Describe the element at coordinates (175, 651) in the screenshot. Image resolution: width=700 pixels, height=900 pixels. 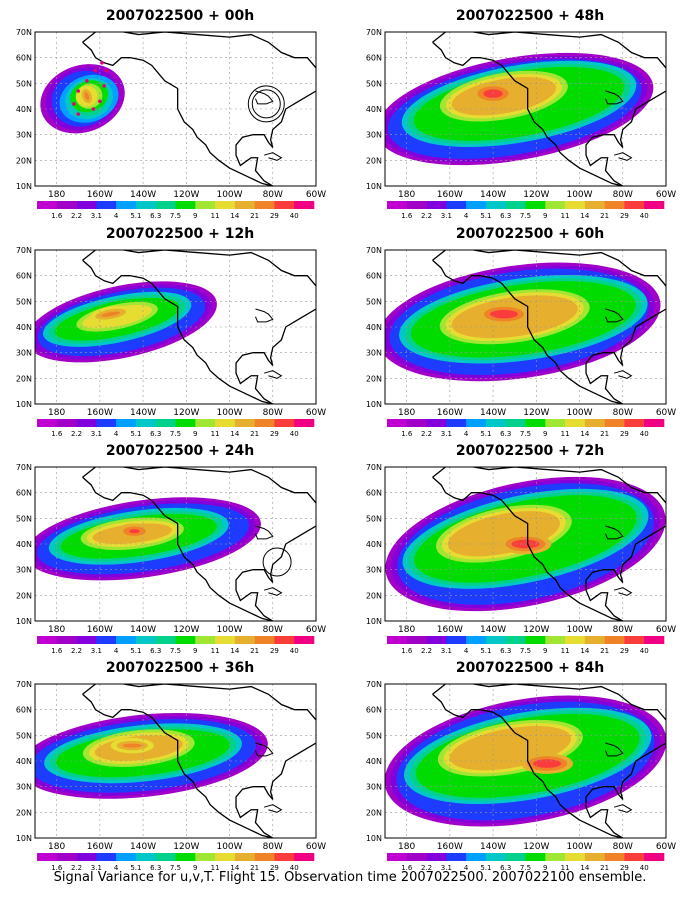
I see `colorbar-label: 7.5` at that location.